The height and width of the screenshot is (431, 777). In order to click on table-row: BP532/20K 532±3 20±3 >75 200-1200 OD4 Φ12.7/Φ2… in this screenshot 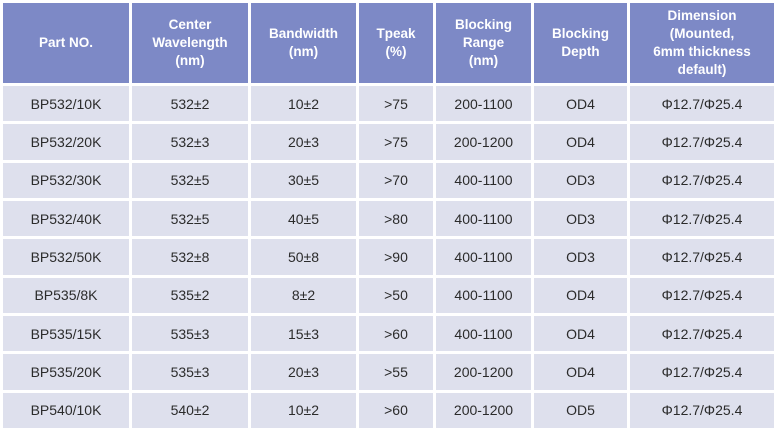, I will do `click(388, 142)`.